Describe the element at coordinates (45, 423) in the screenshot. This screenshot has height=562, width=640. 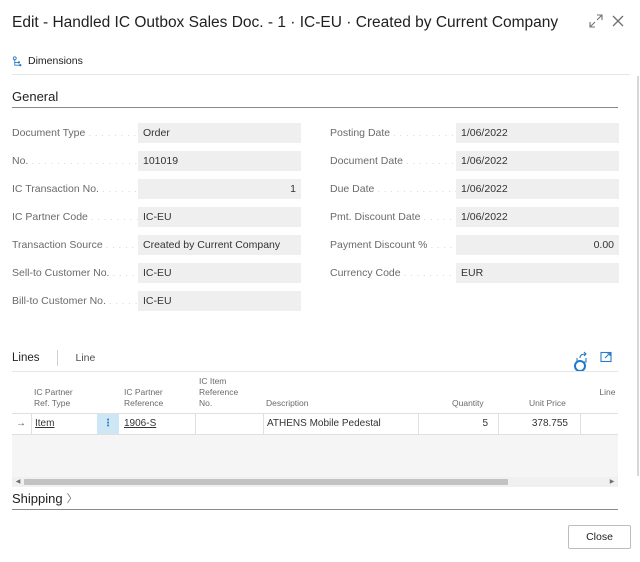
I see `ic-partner-ref-type-link: Item` at that location.